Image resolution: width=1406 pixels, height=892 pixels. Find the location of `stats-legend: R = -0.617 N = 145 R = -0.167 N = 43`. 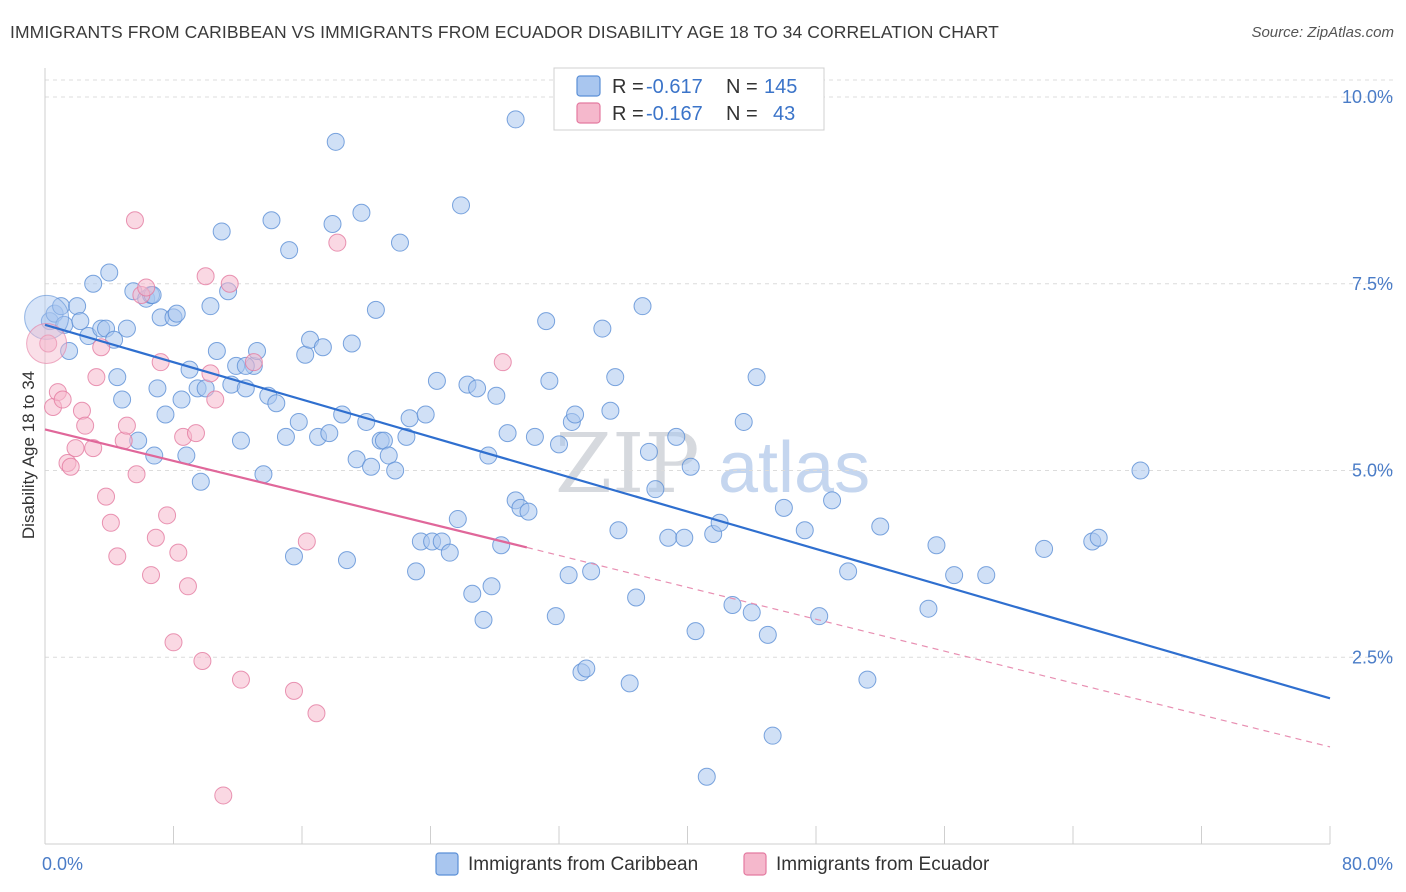

stats-legend: R = -0.617 N = 145 R = -0.167 N = 43 is located at coordinates (689, 99).